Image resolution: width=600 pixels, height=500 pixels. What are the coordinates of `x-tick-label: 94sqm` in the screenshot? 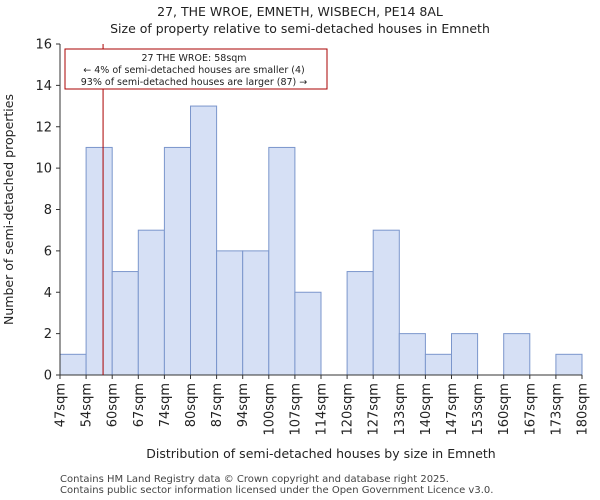 It's located at (243, 405).